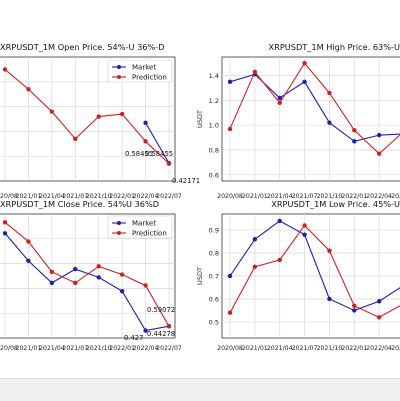 The image size is (400, 401). Describe the element at coordinates (82, 47) in the screenshot. I see `chart-title: XRPUSDT_1M Open Price. 54%-U 36%-D` at that location.